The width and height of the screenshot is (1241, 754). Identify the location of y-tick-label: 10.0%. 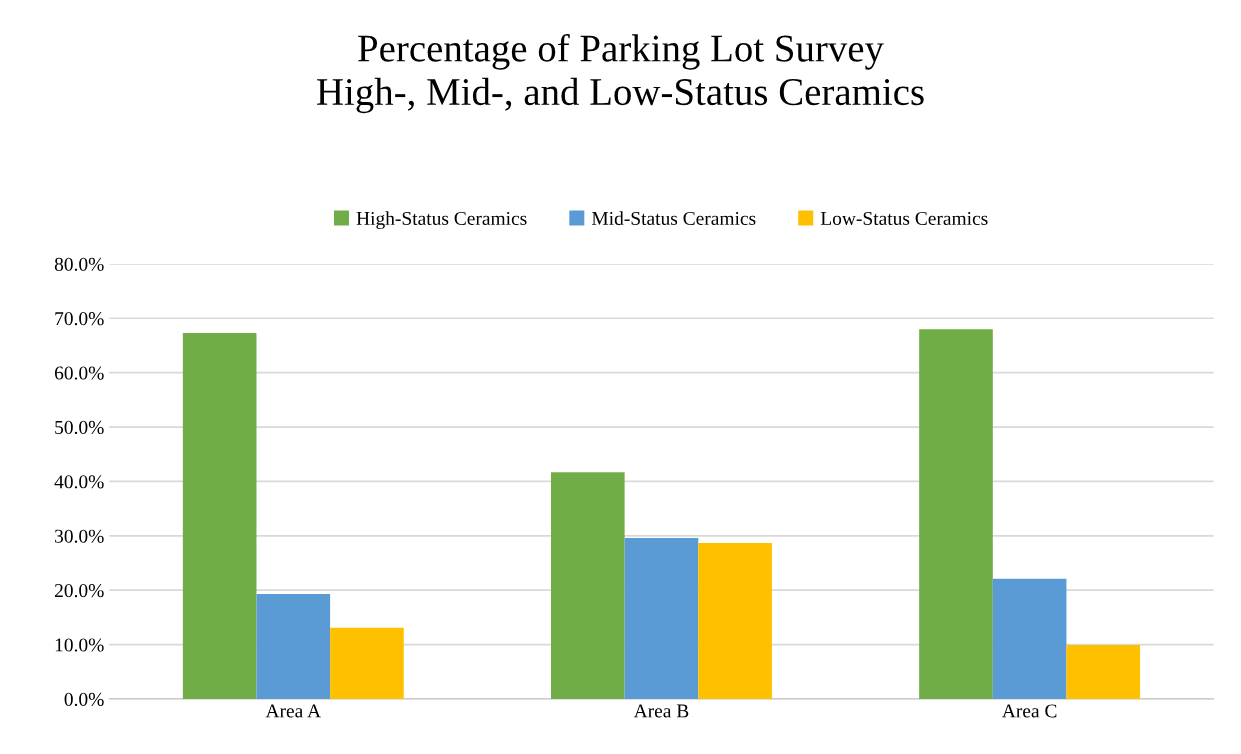
(79, 645).